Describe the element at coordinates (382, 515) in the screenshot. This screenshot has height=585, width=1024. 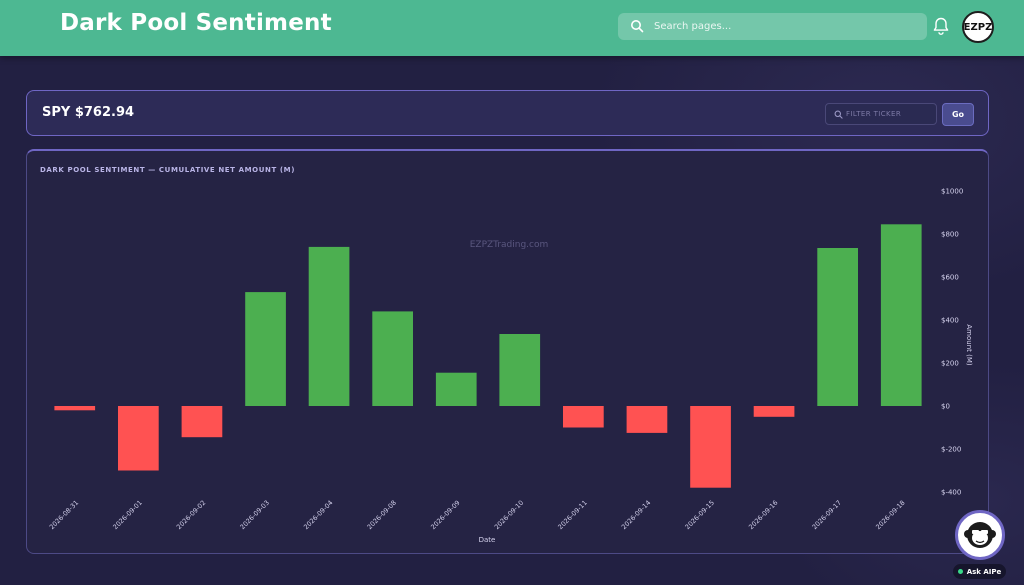
I see `x-tick-label: 2026-09-08` at that location.